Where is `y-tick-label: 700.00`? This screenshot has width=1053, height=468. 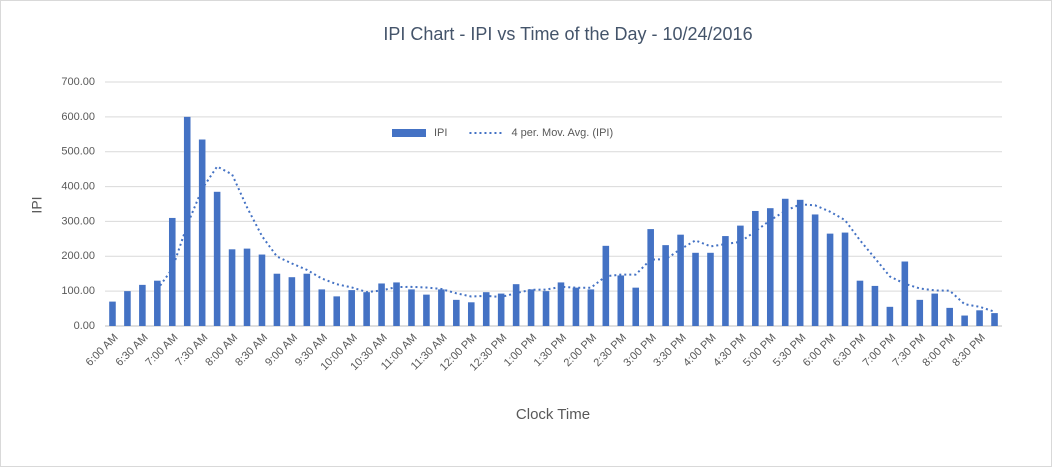 y-tick-label: 700.00 is located at coordinates (78, 82).